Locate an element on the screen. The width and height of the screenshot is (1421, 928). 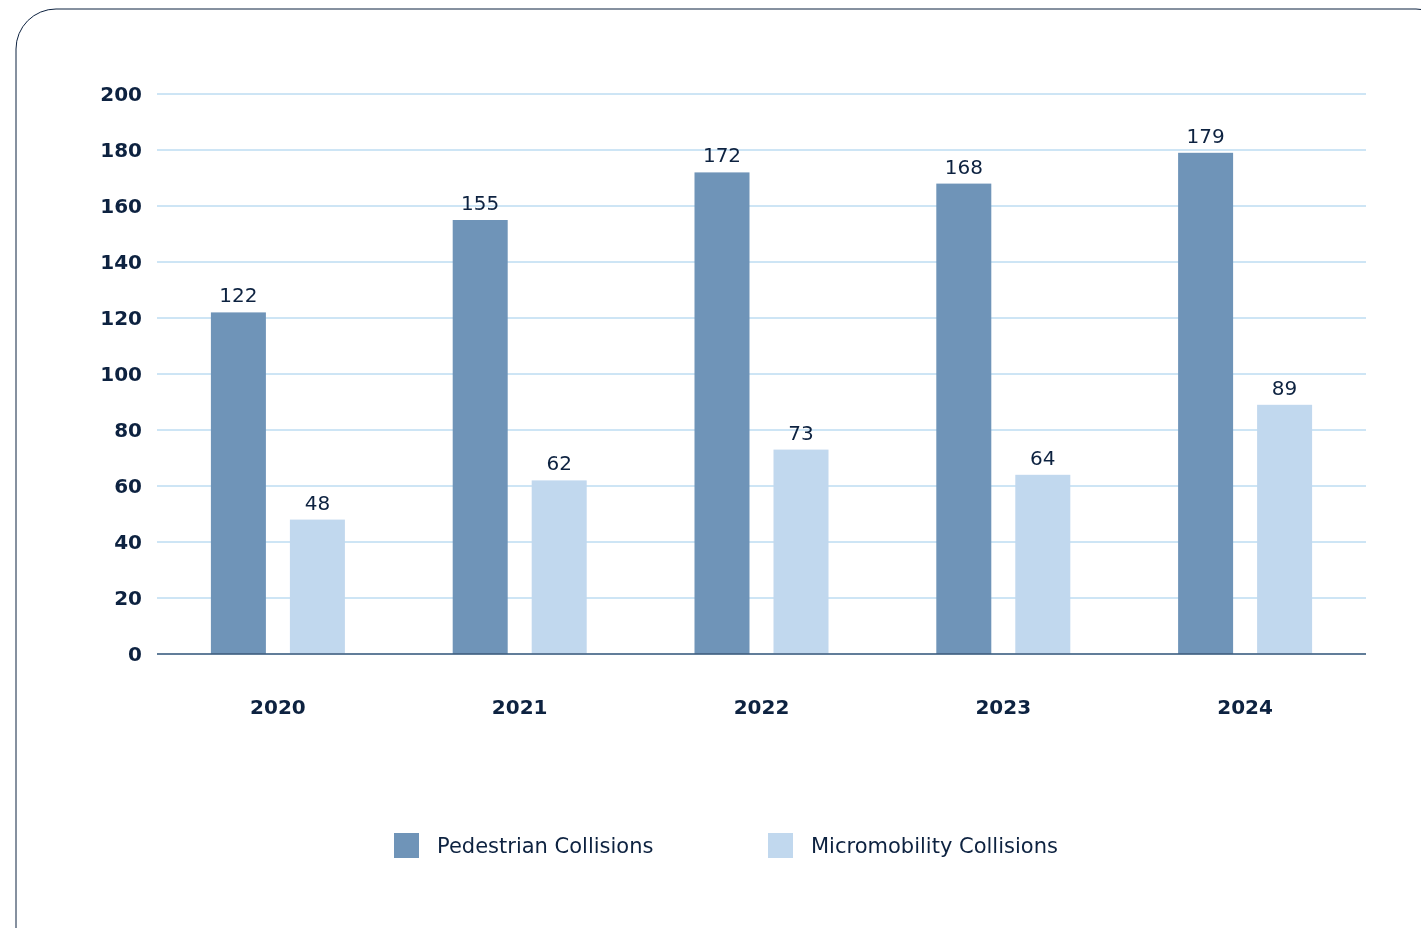
y-tick-label: 0 is located at coordinates (135, 654).